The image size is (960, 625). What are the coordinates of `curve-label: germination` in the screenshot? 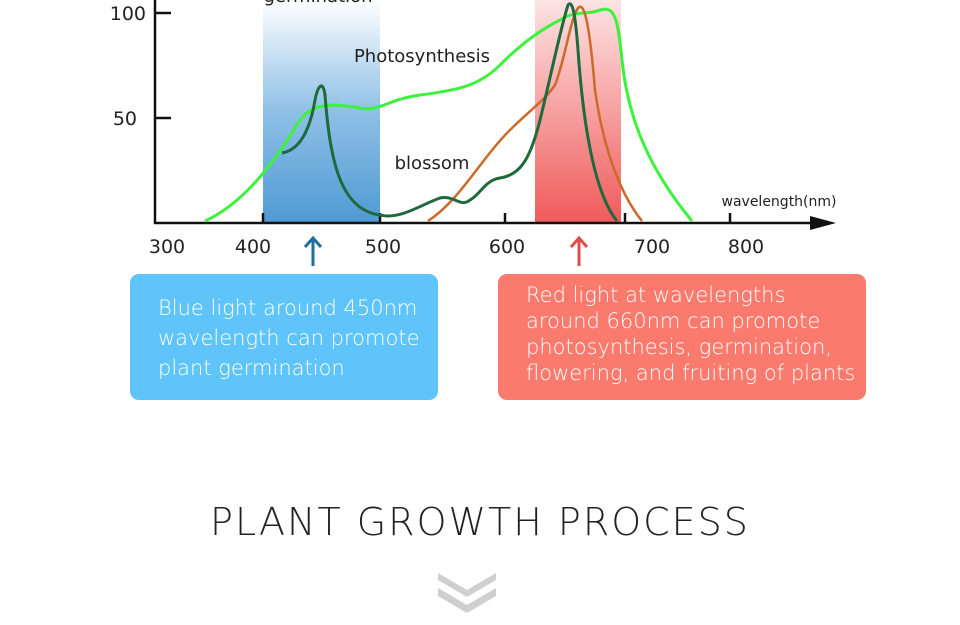 It's located at (317, 3).